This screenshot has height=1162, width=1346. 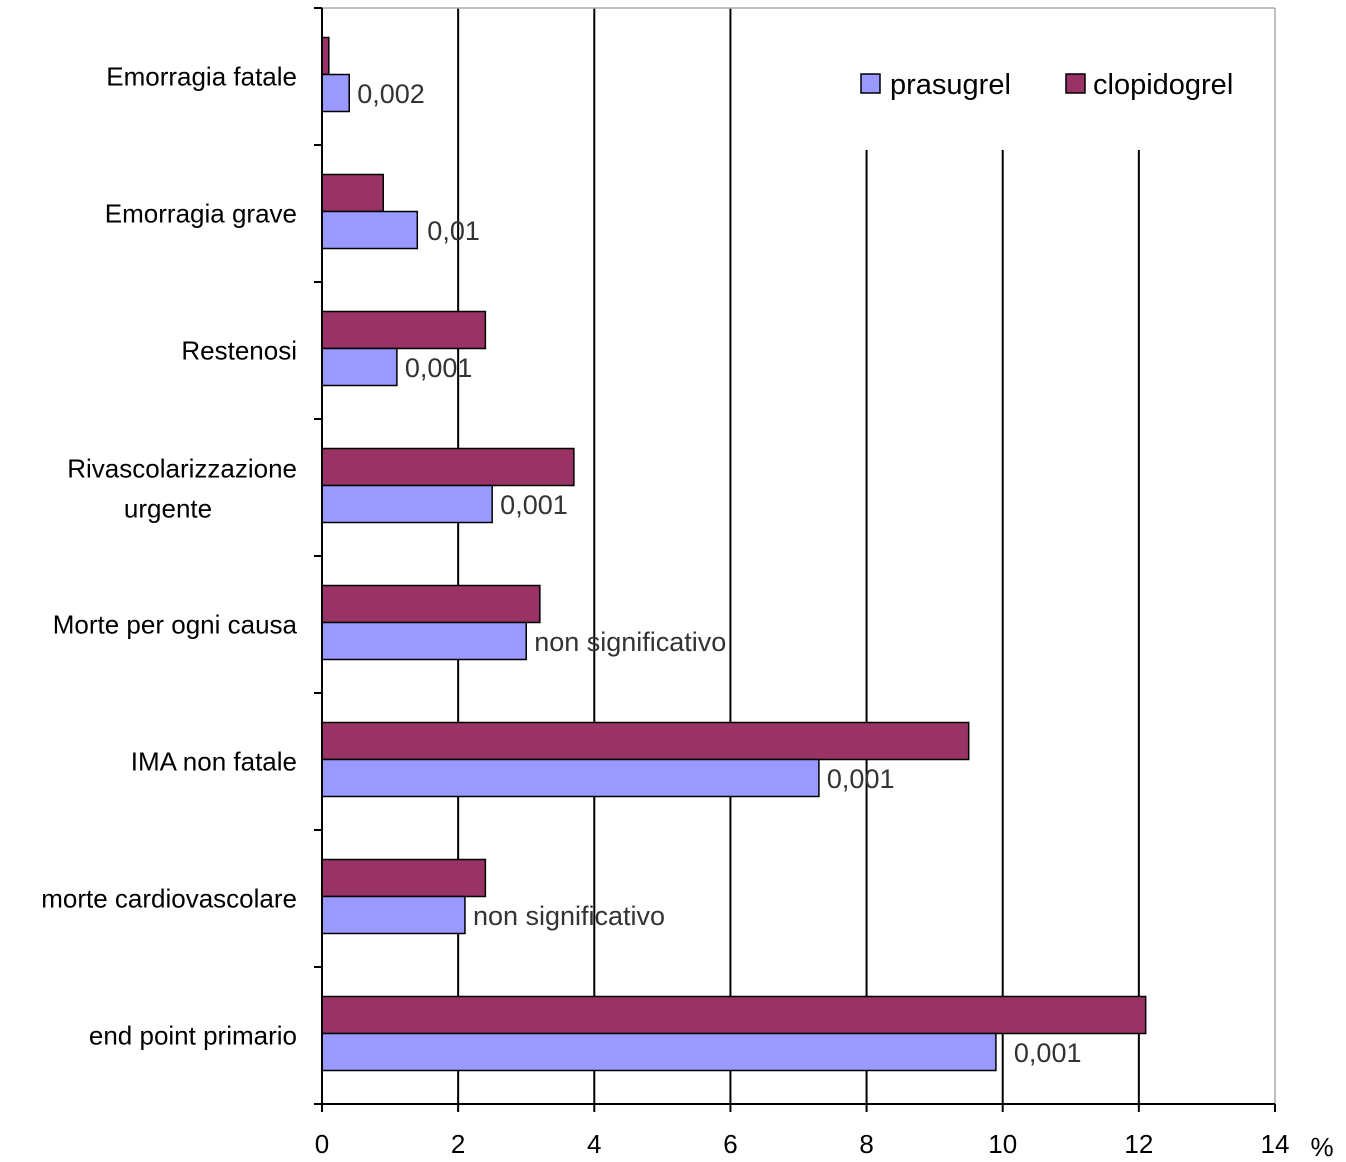 What do you see at coordinates (866, 1144) in the screenshot?
I see `x-tick-label: 8` at bounding box center [866, 1144].